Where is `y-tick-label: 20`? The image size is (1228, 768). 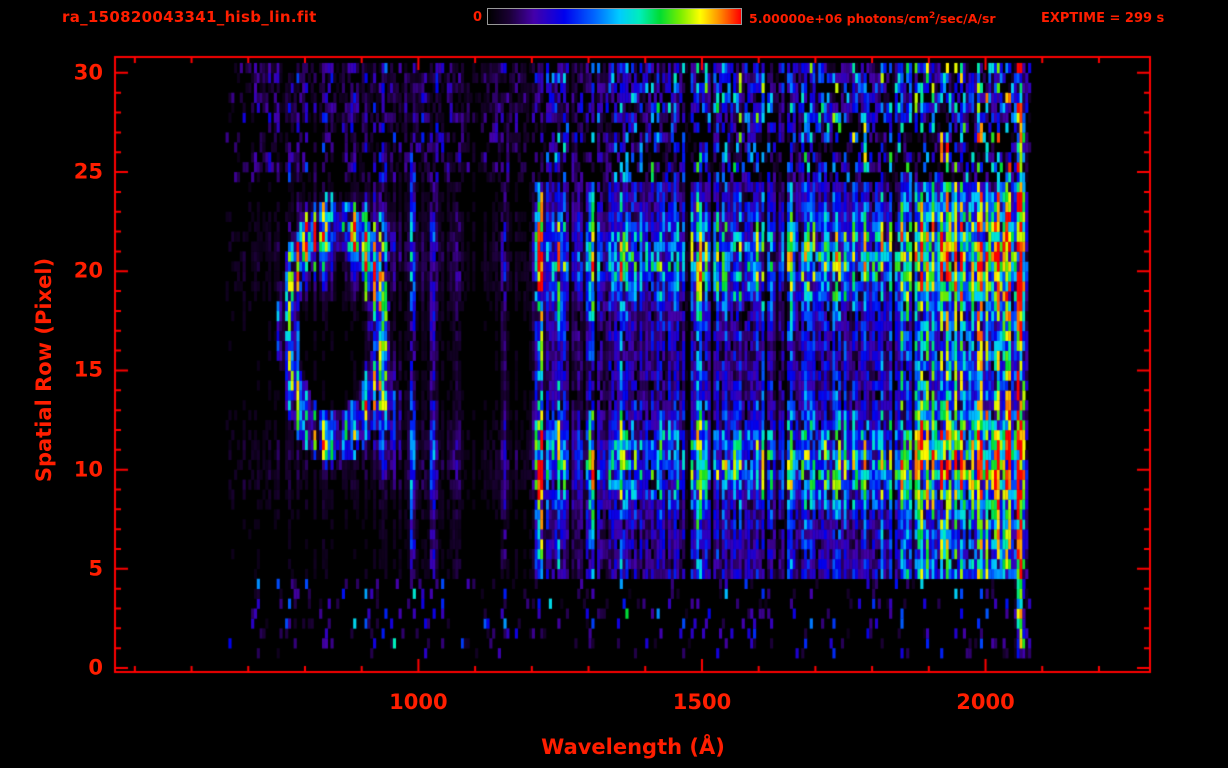
y-tick-label: 20 is located at coordinates (88, 270).